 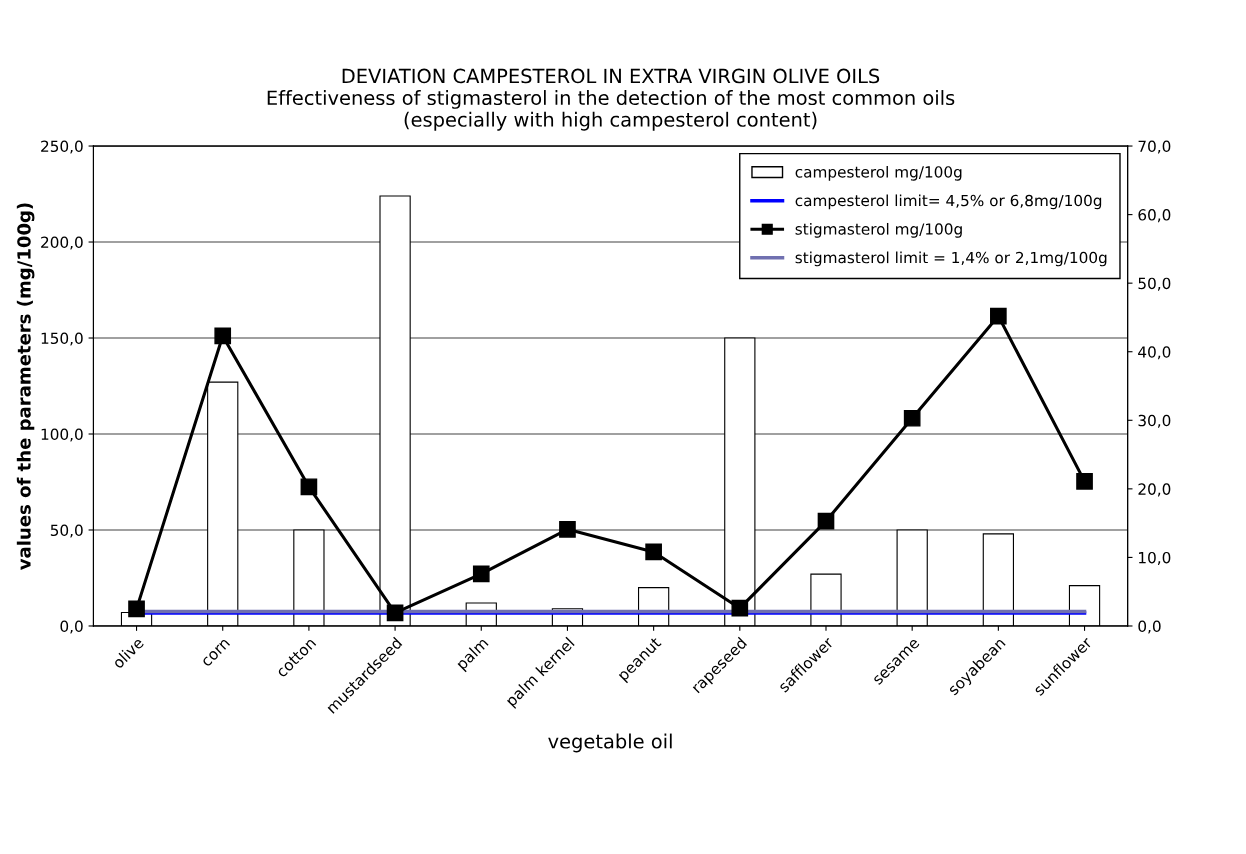 I want to click on y2-tick-label: 40,0, so click(x=1154, y=353).